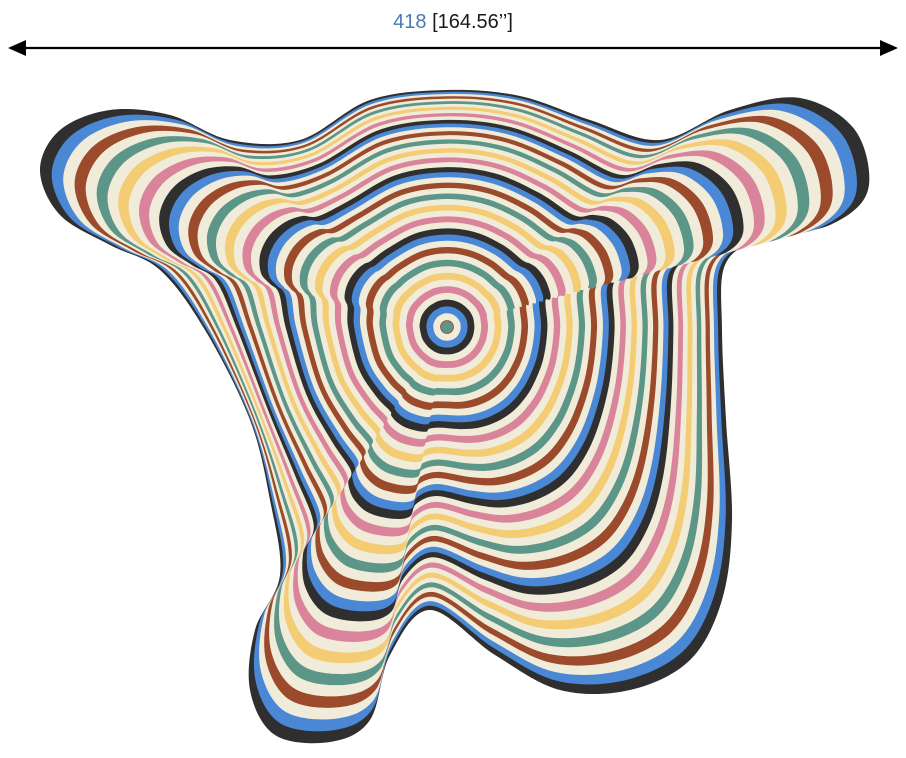 This screenshot has width=906, height=758. Describe the element at coordinates (889, 48) in the screenshot. I see `arrow-right-head-icon` at that location.